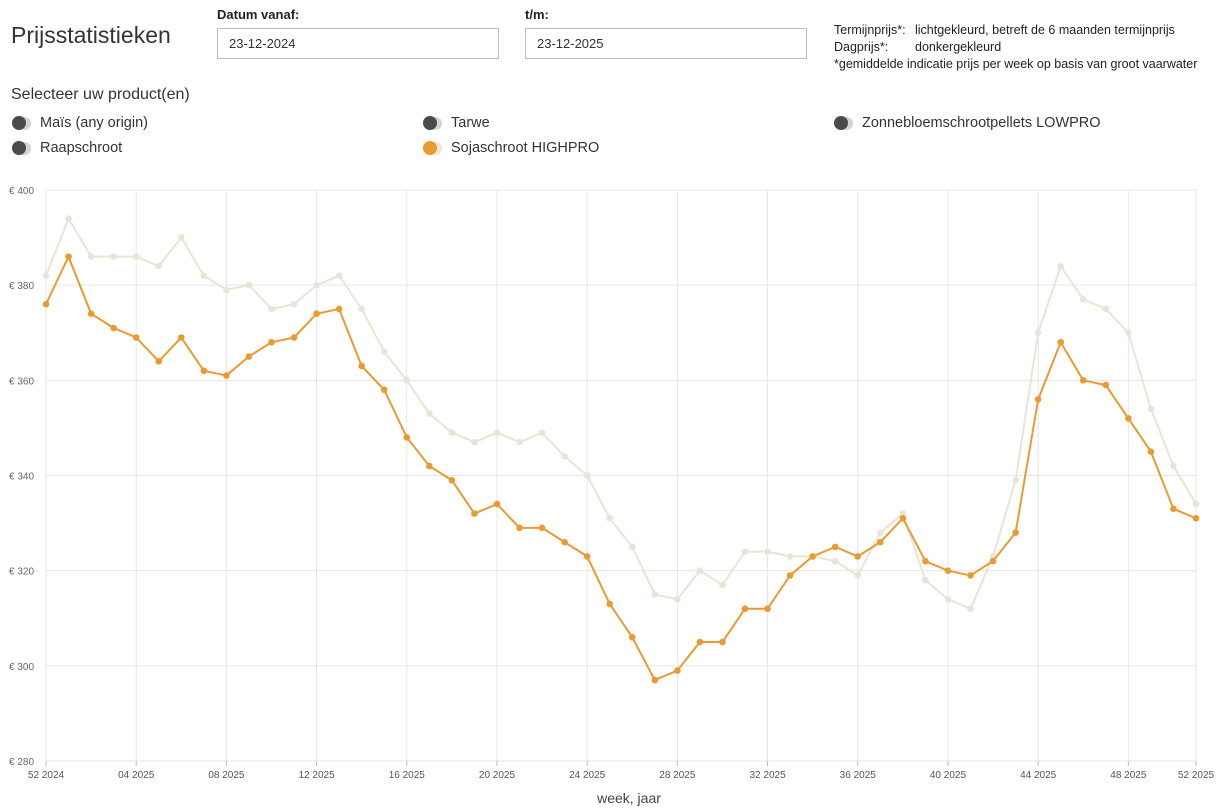 The width and height of the screenshot is (1227, 810). Describe the element at coordinates (967, 123) in the screenshot. I see `product-toggle-zonnebloemschroot: Zonnebloemschrootpellets LOWPRO` at that location.